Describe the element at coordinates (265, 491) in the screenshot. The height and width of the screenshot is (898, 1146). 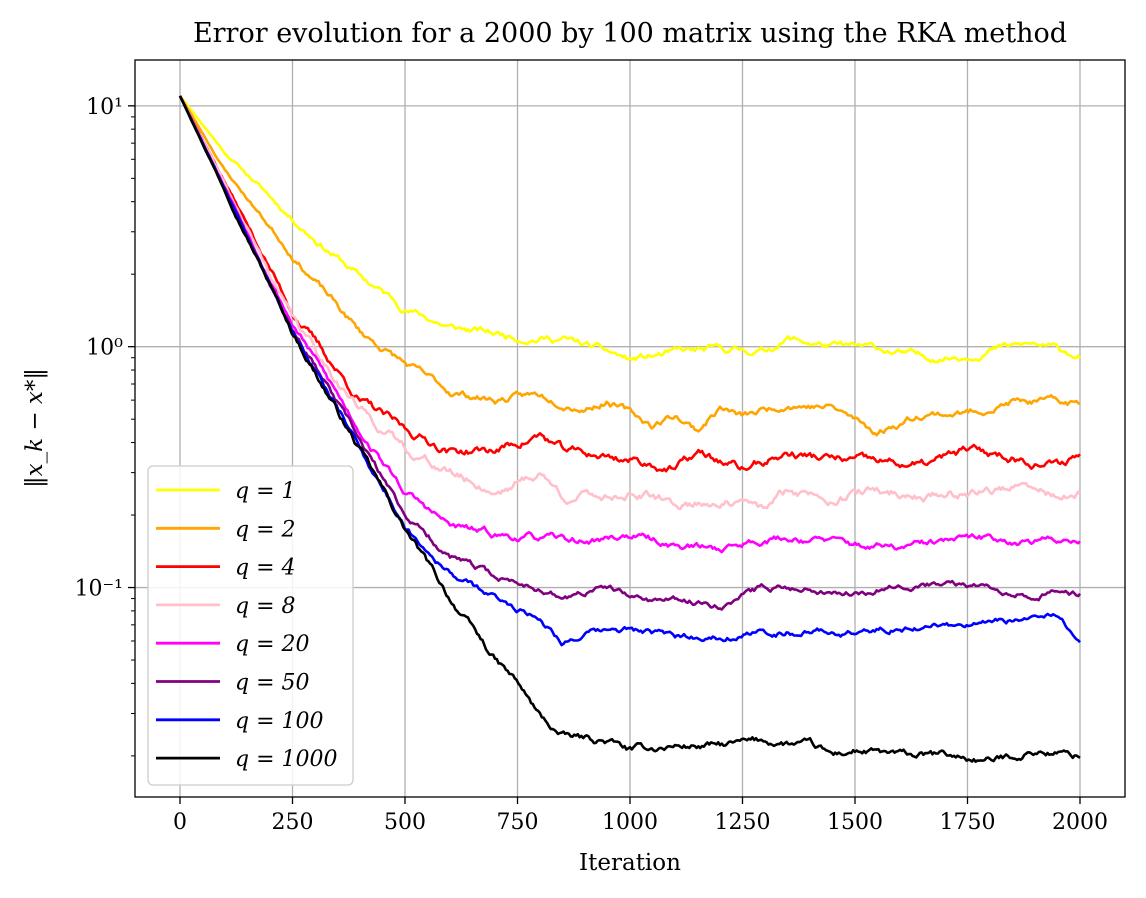
I see `legend-label: q = 1` at that location.